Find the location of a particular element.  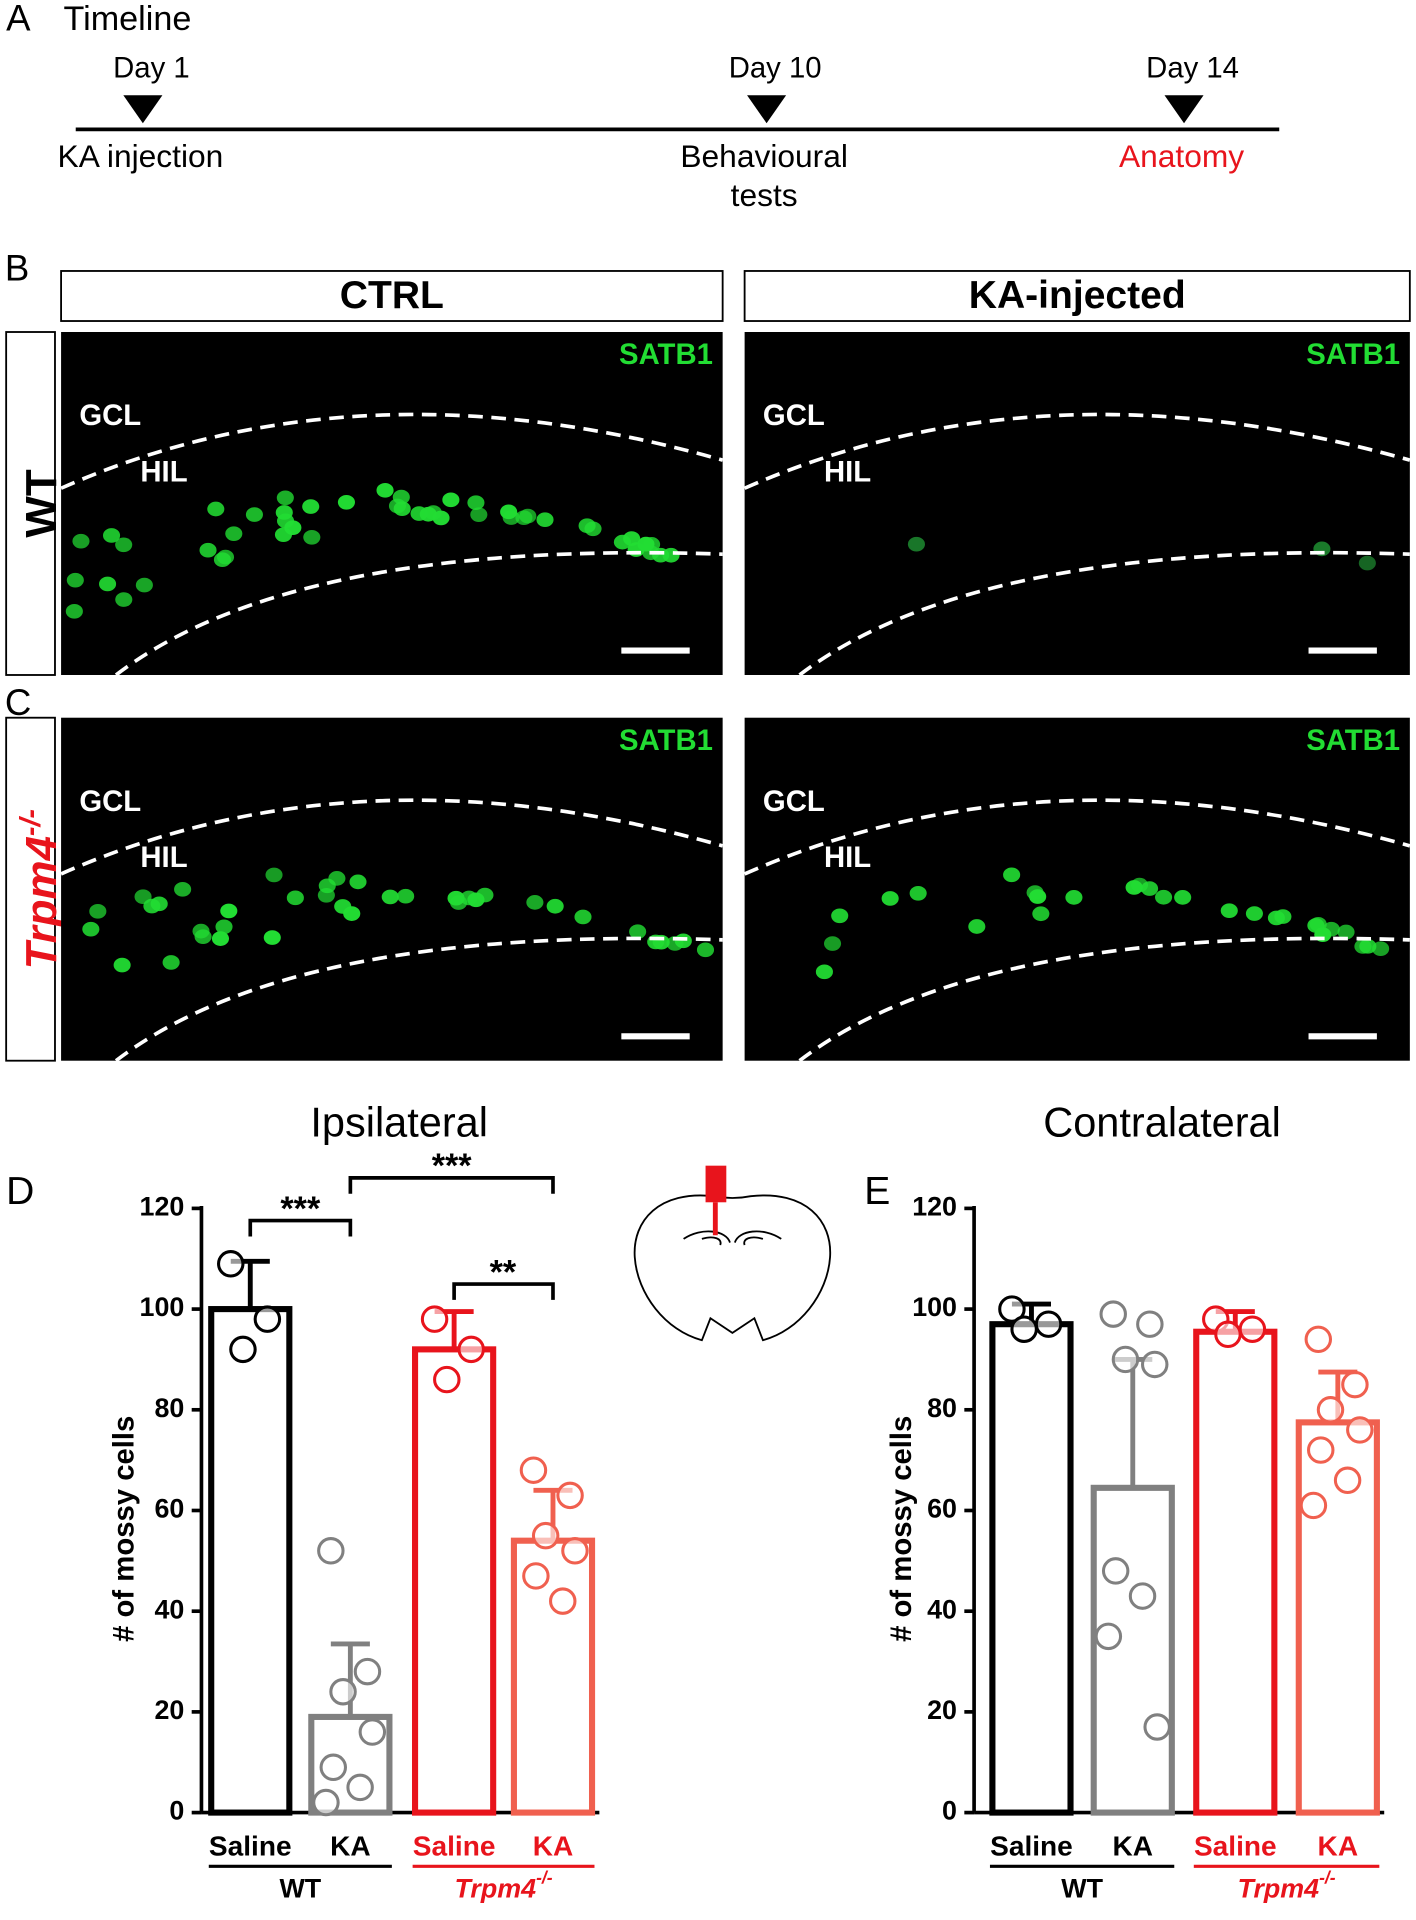

y-tick-label: 100 is located at coordinates (162, 1307).